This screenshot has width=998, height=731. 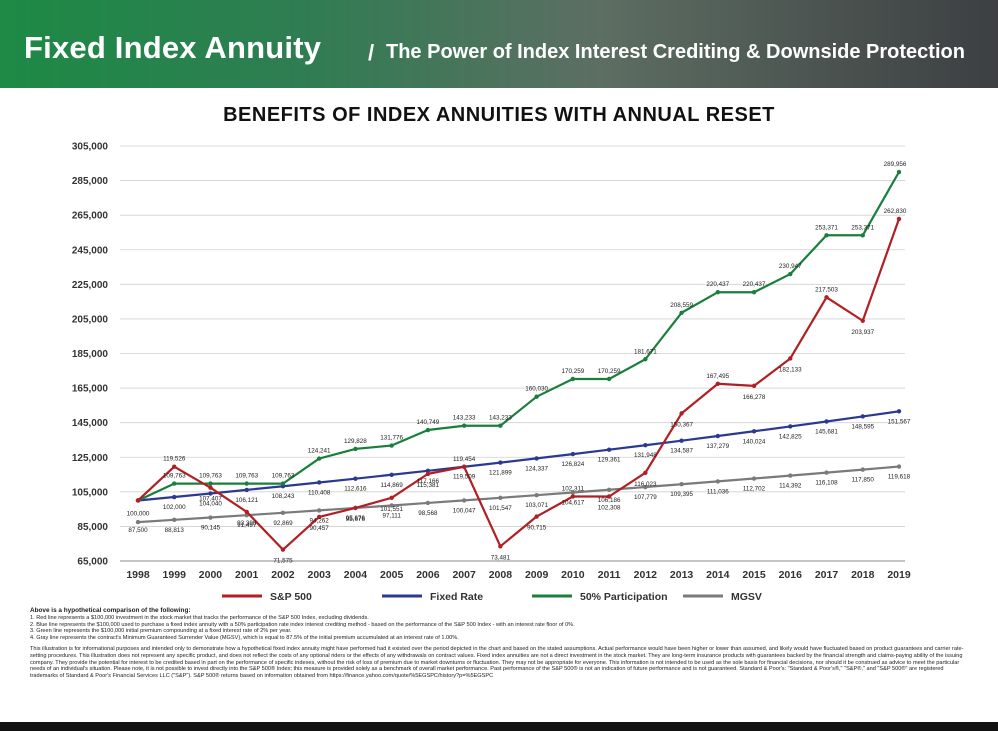 I want to click on x-tick-label: 2011, so click(x=609, y=575).